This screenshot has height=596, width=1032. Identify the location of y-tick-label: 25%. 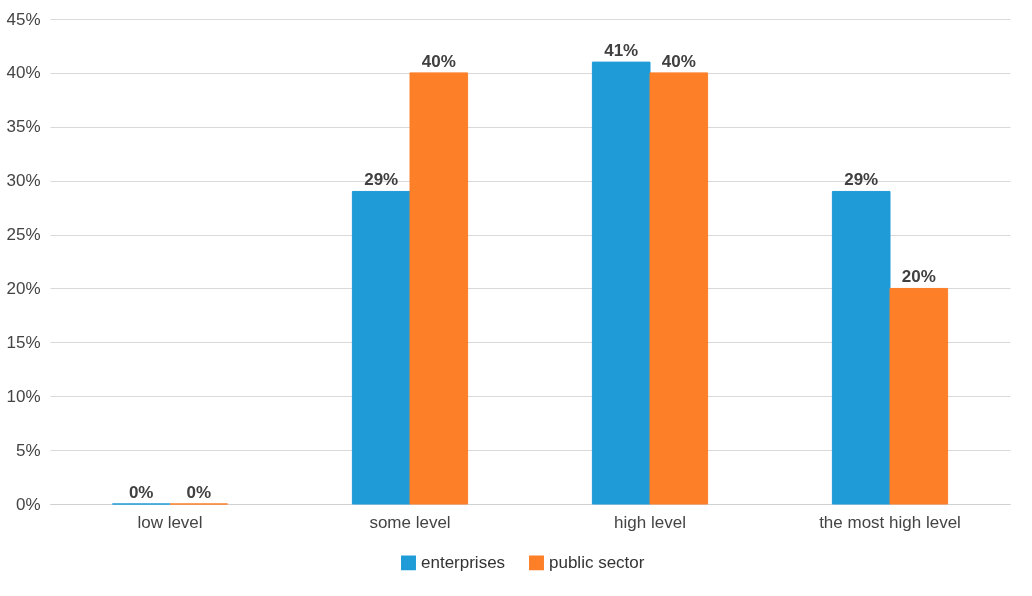
(23, 235).